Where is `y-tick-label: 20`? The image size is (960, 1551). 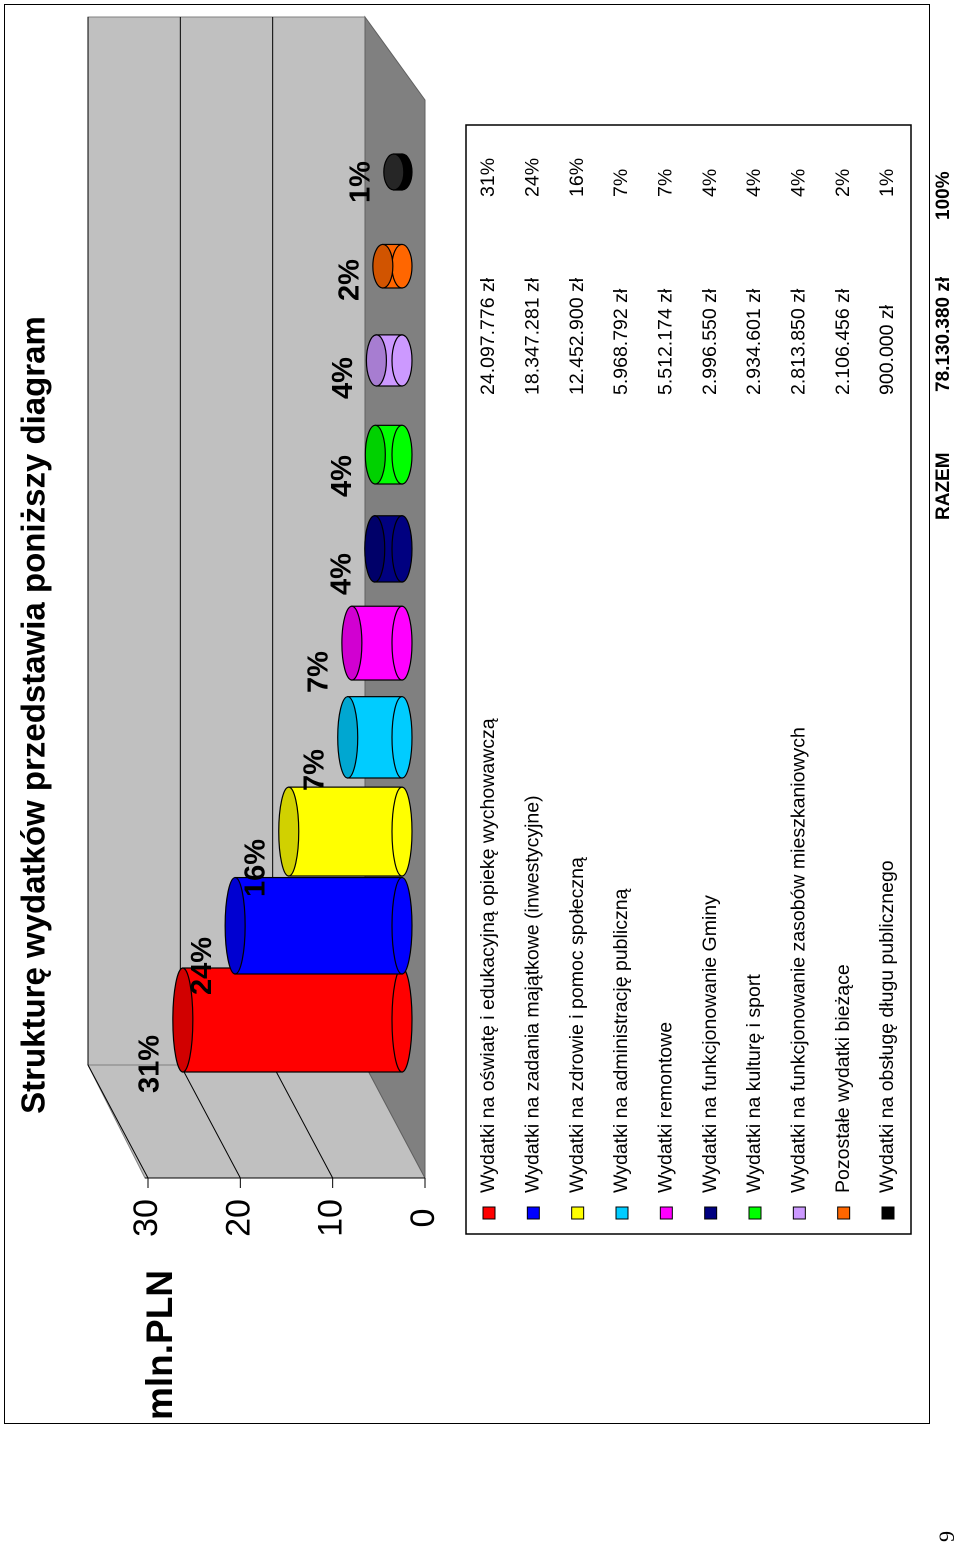 y-tick-label: 20 is located at coordinates (238, 1218).